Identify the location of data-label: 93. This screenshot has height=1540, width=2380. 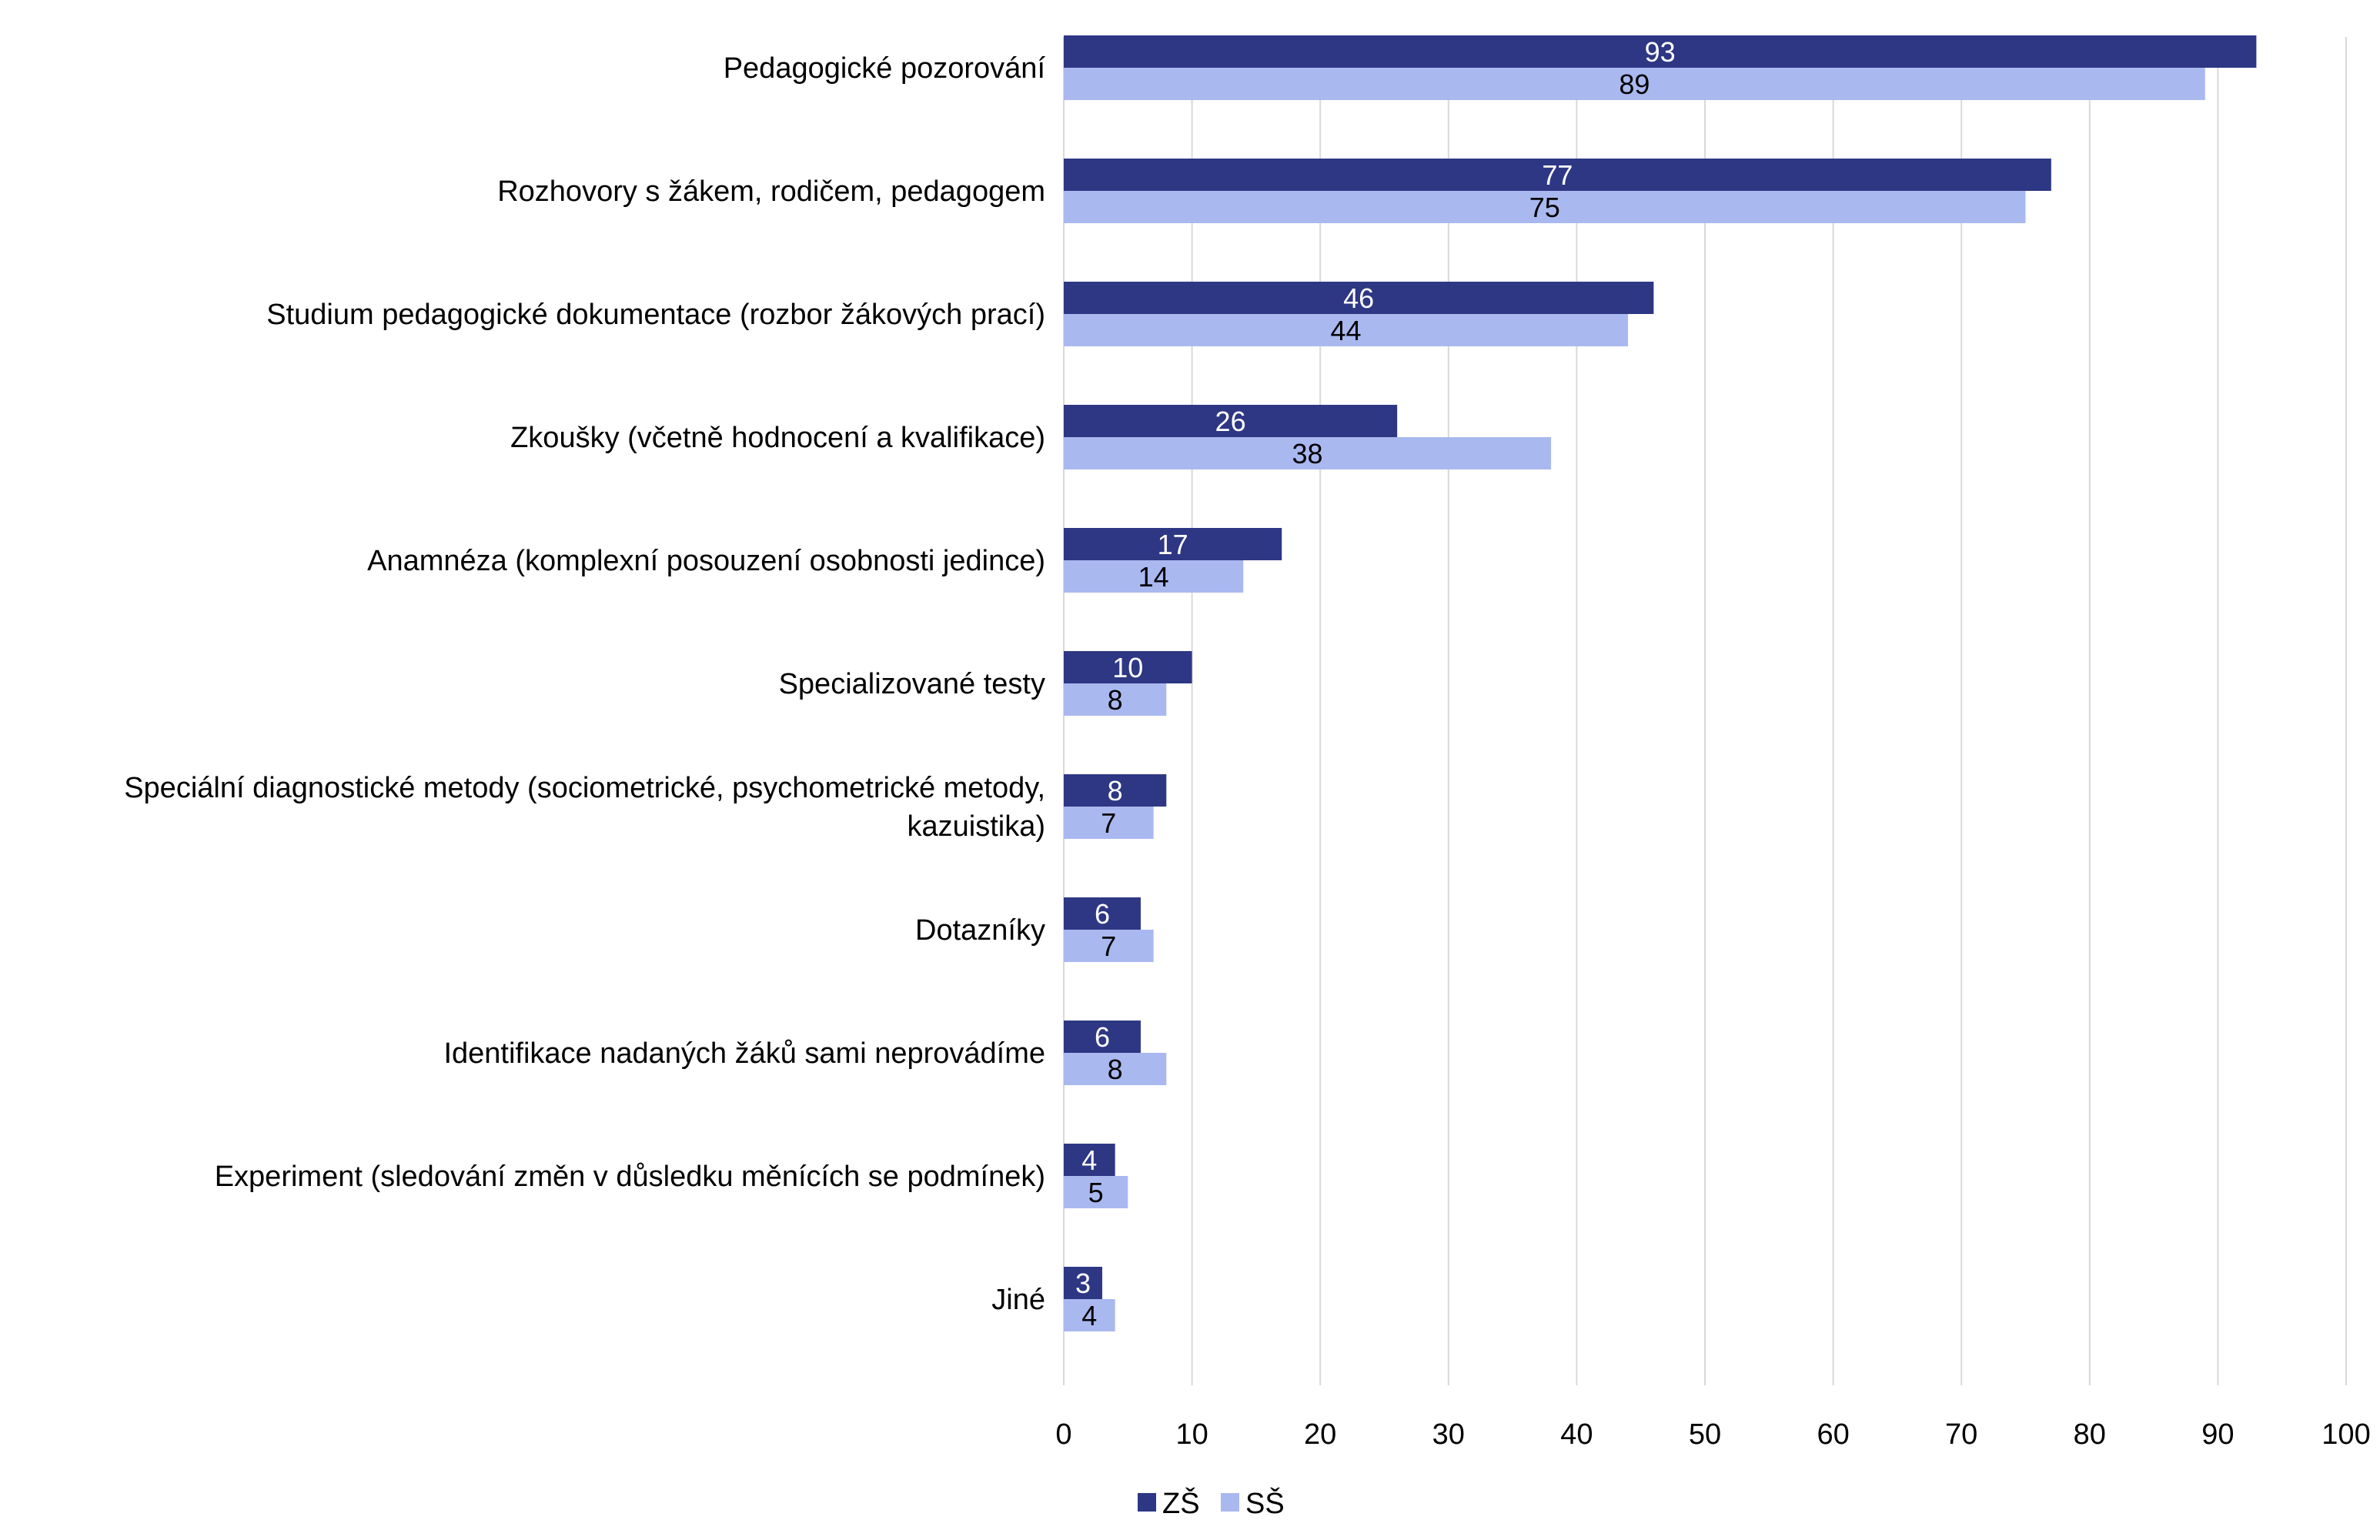
(1661, 52).